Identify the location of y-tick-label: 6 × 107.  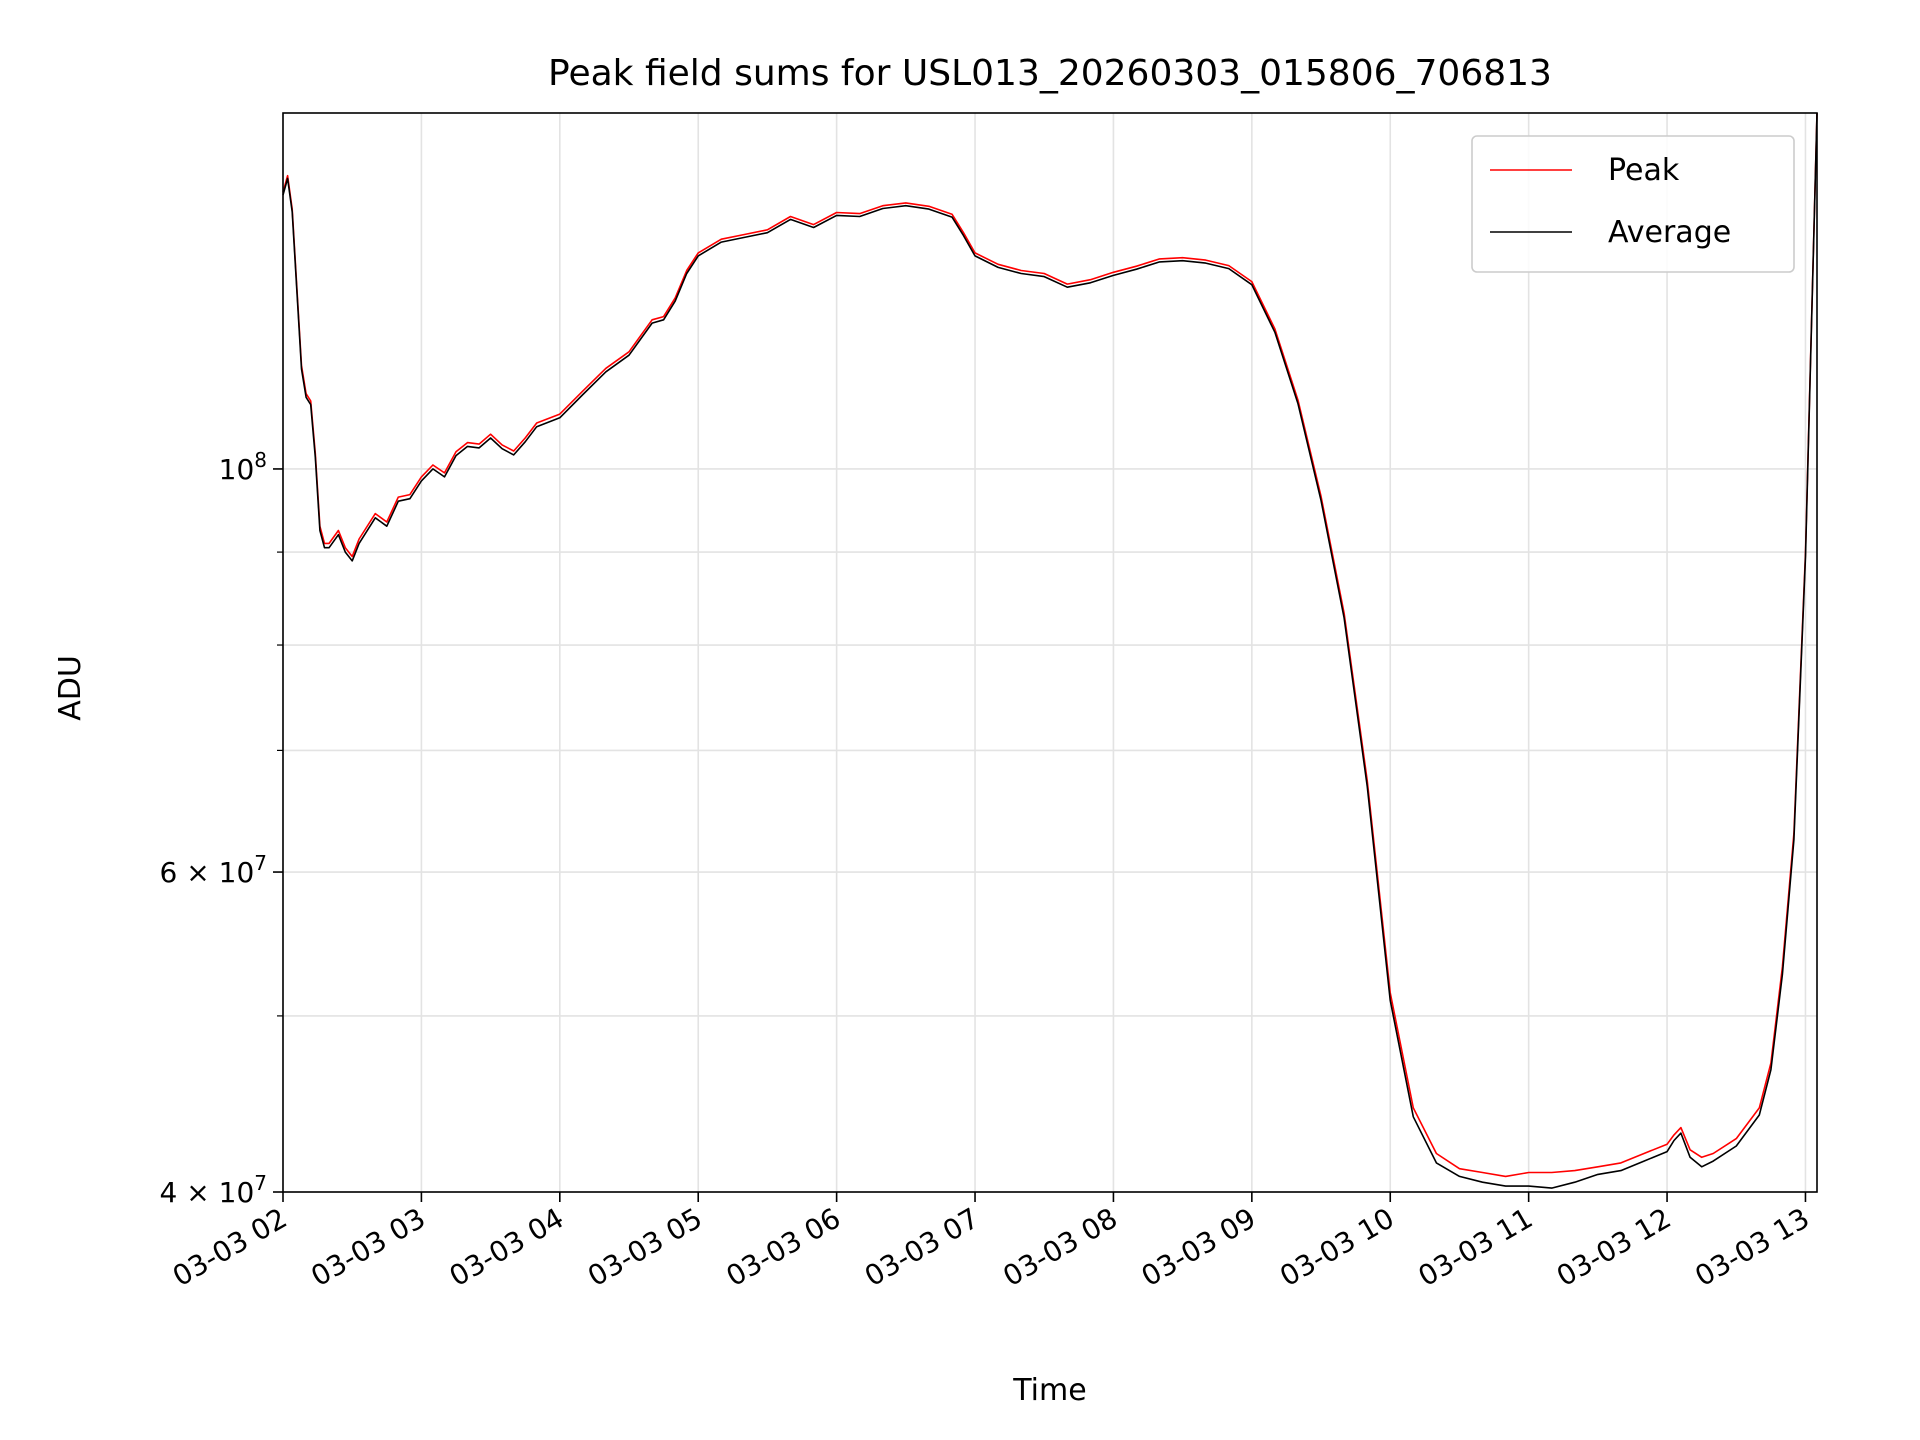
(213, 870).